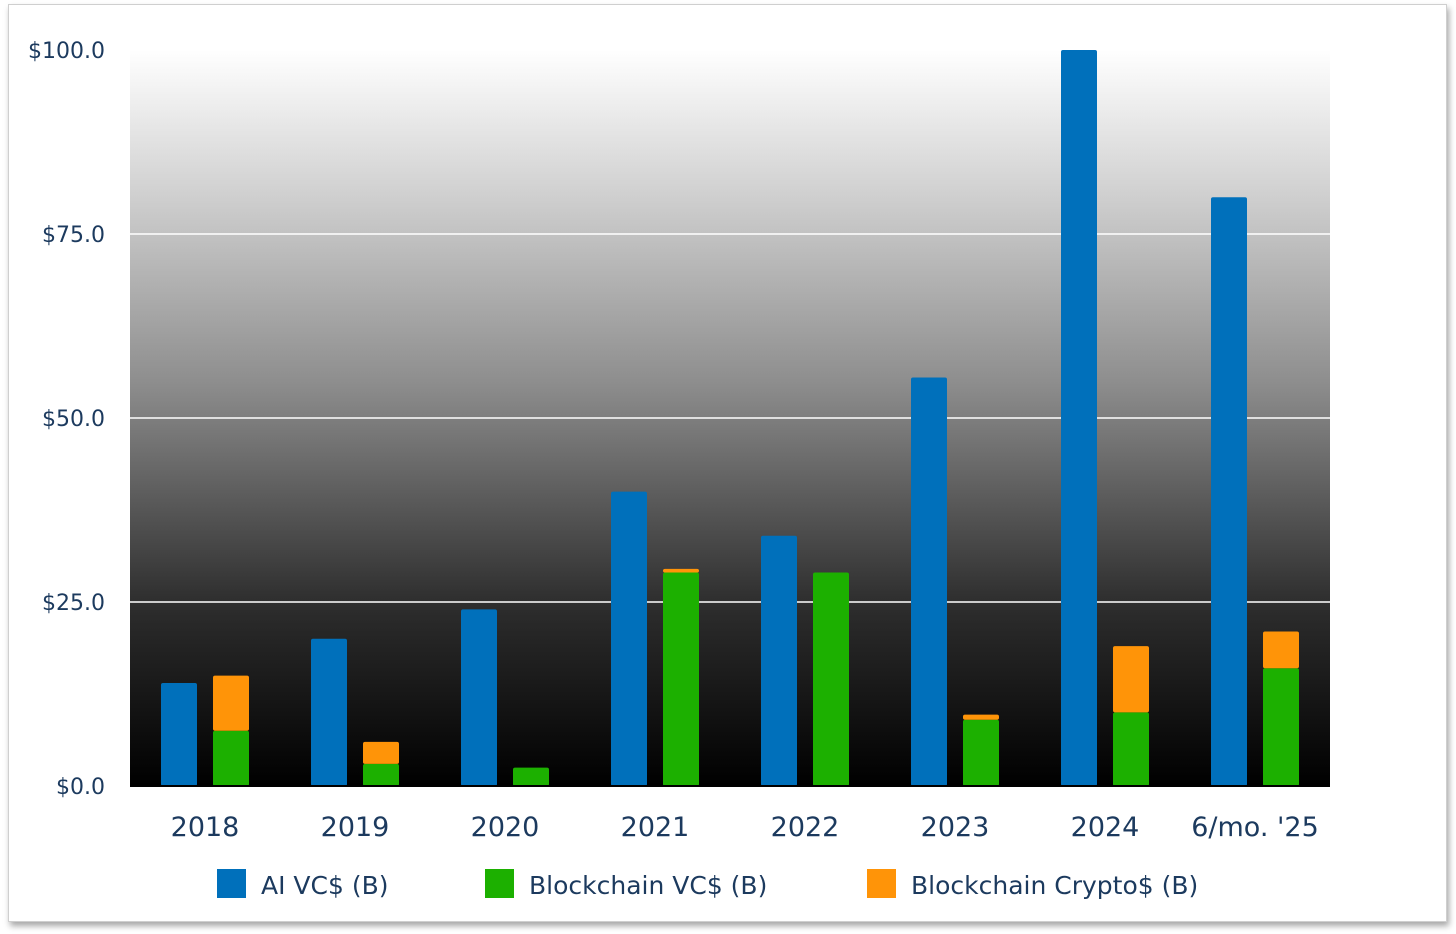 The width and height of the screenshot is (1456, 934). Describe the element at coordinates (655, 827) in the screenshot. I see `x-tick-label: 2021` at that location.